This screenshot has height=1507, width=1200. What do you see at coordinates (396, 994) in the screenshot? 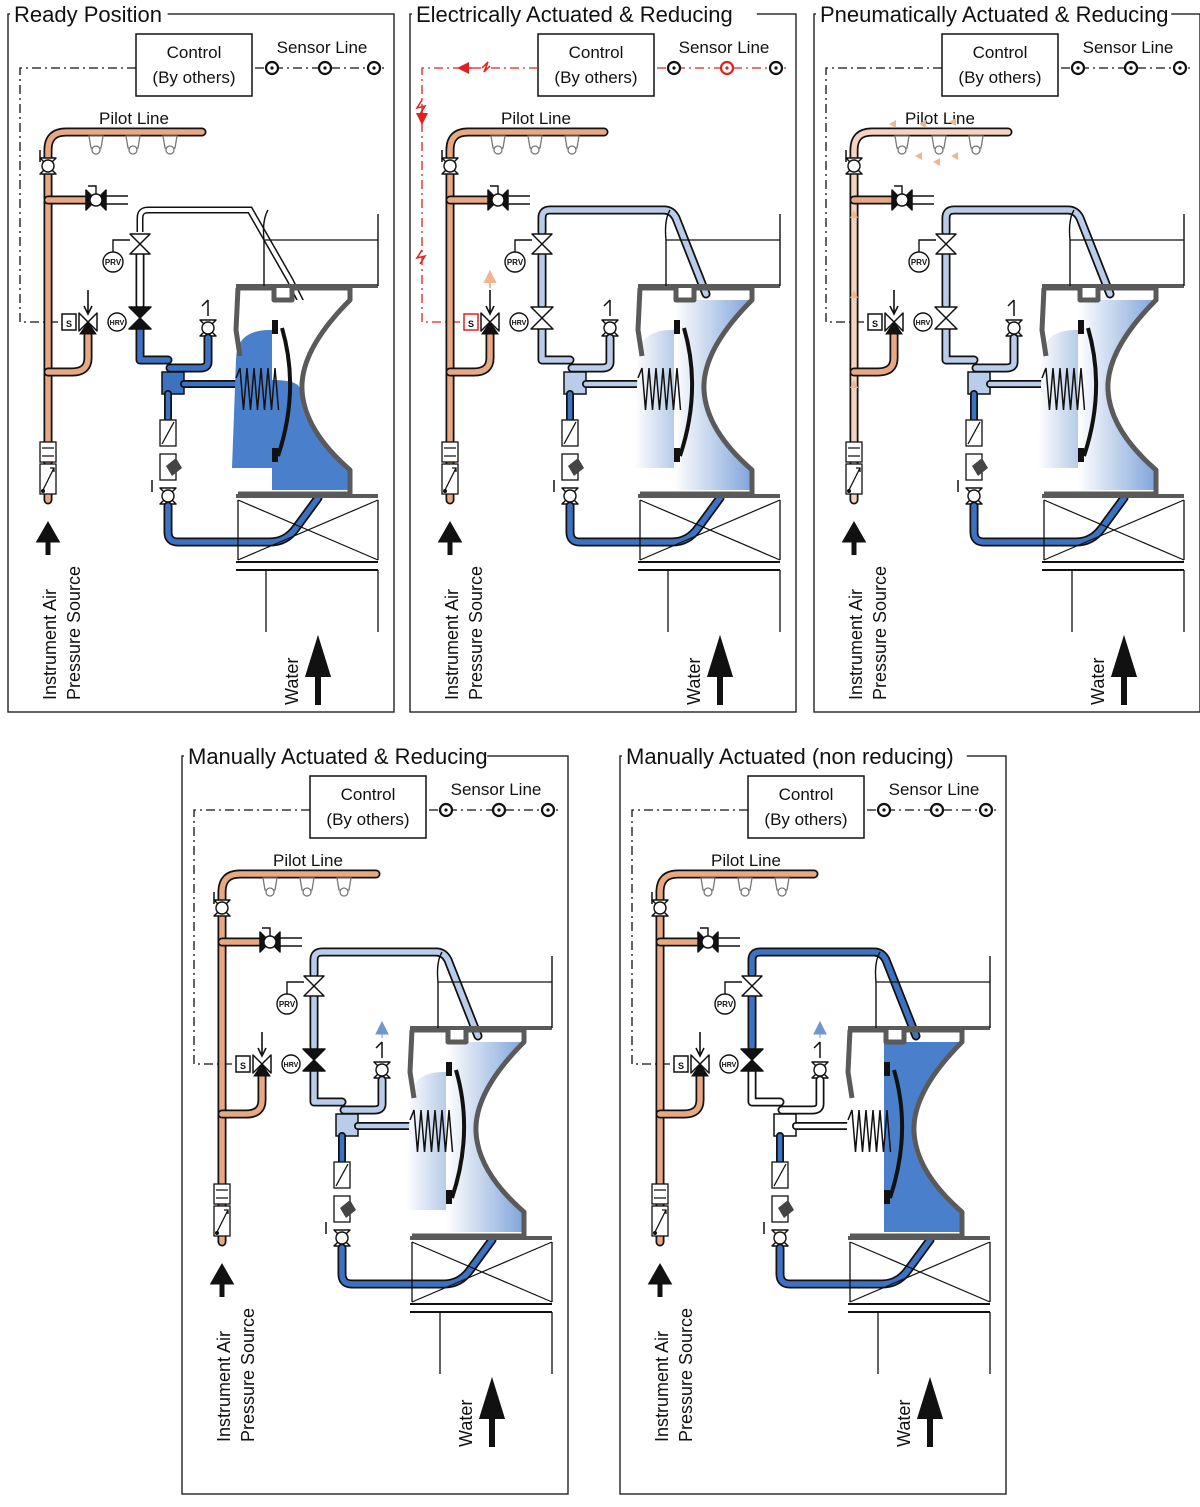
I see `prv-outlet-pipe-fill` at bounding box center [396, 994].